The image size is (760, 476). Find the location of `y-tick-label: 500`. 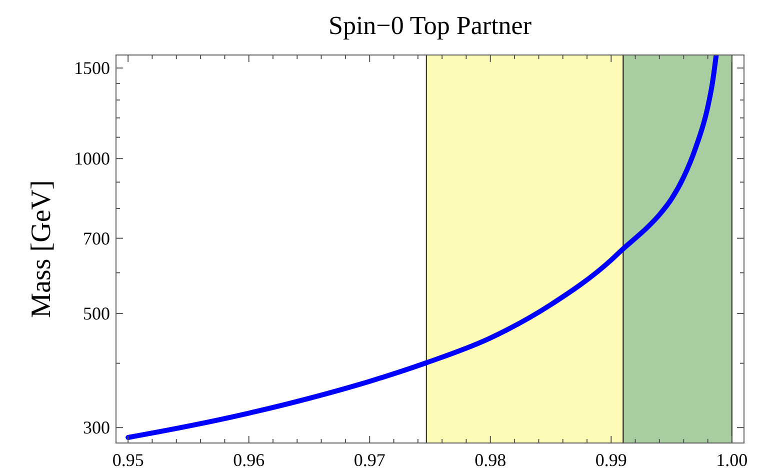

y-tick-label: 500 is located at coordinates (96, 313).